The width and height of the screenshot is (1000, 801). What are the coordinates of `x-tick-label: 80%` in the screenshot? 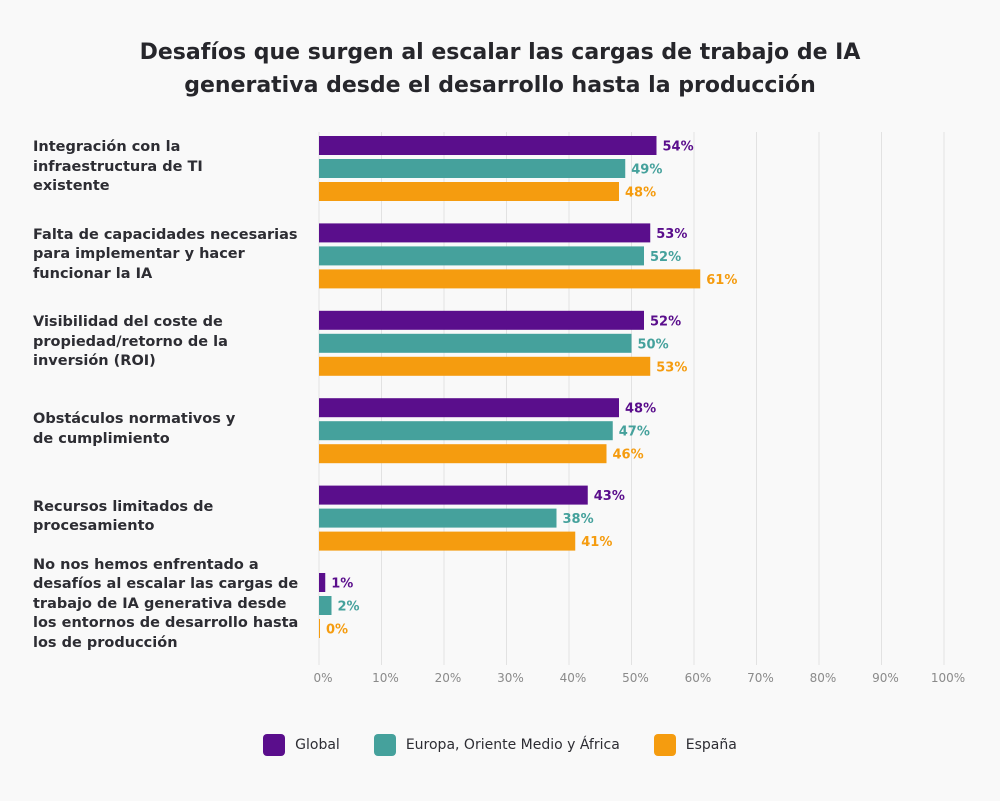 It's located at (823, 678).